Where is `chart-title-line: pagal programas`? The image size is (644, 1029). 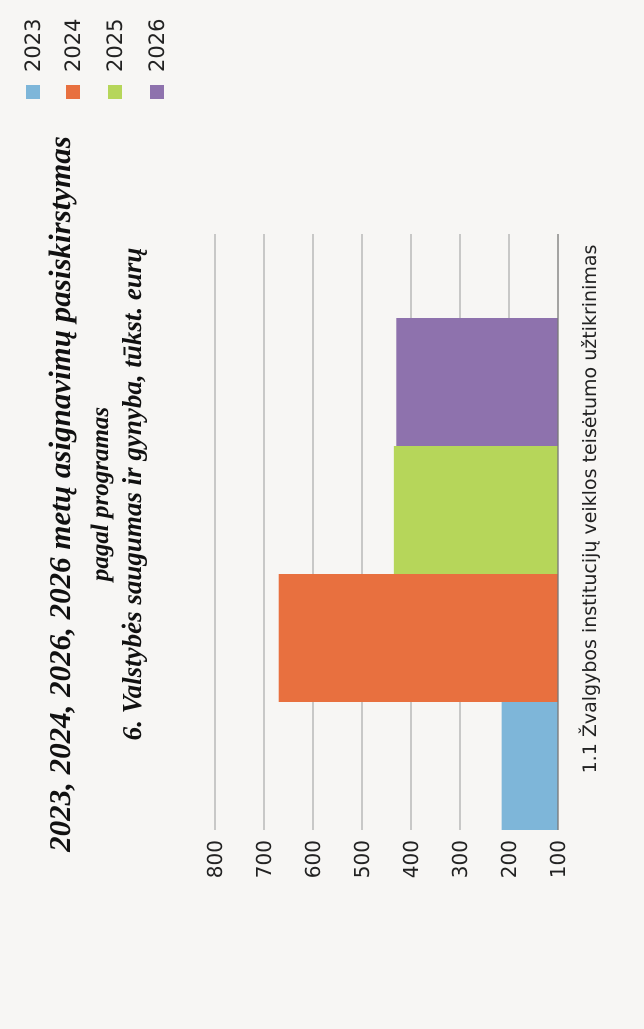
chart-title-line: pagal programas is located at coordinates (100, 495).